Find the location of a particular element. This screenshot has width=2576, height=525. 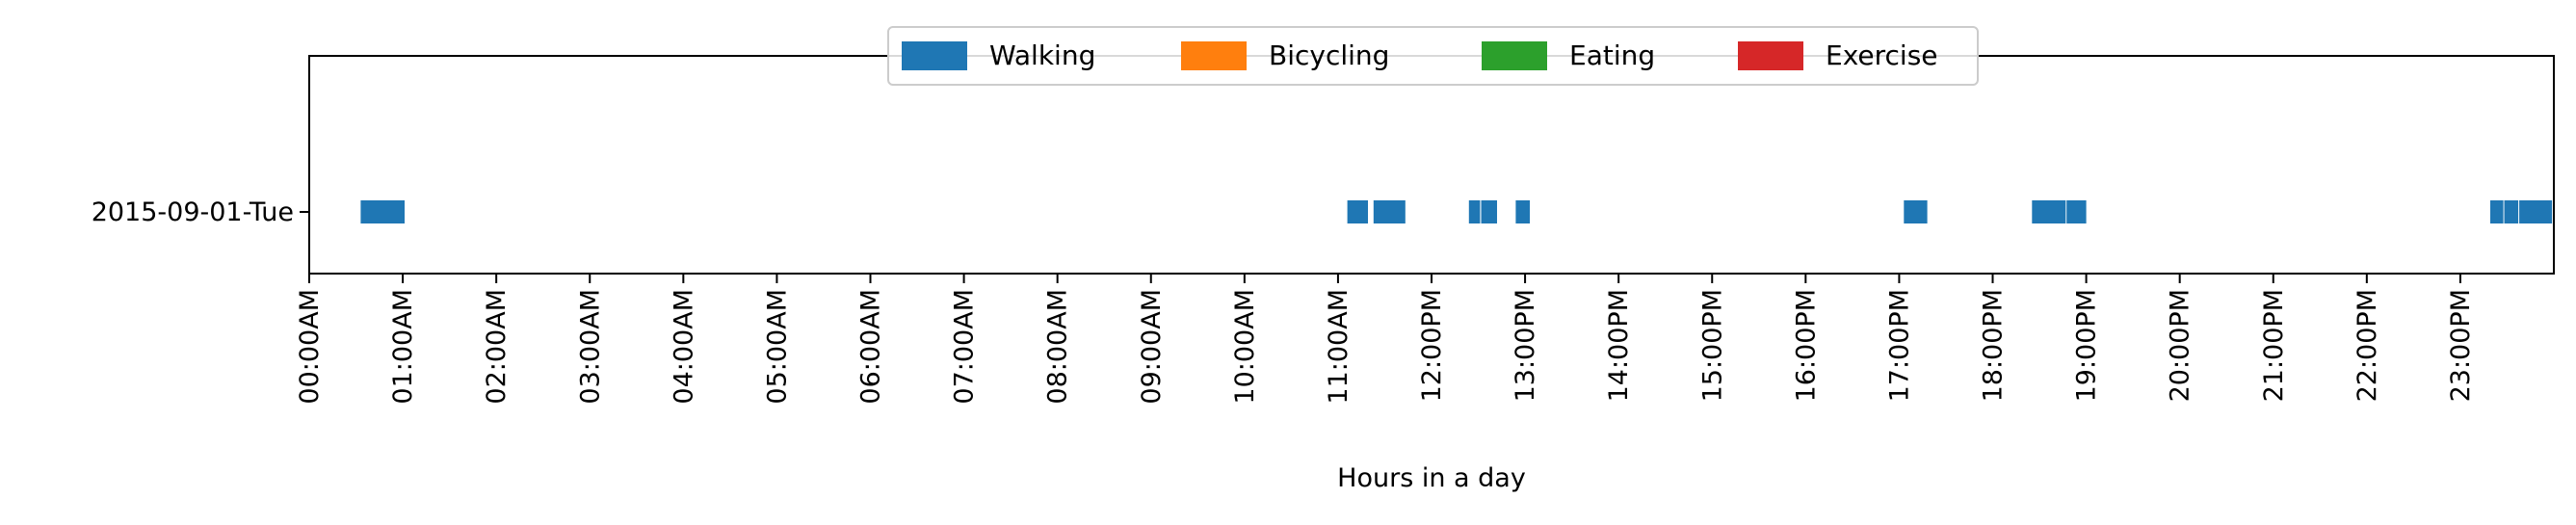

x-tick-label: 12:00PM is located at coordinates (1432, 346).